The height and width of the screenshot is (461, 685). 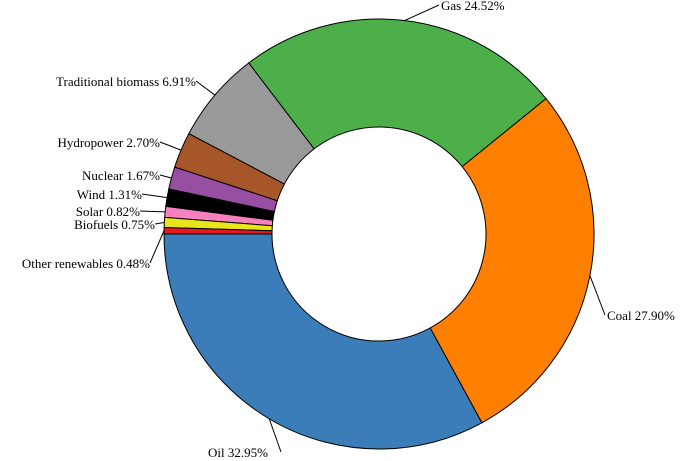 I want to click on slice-label: Traditional biomass 6.91%, so click(x=126, y=81).